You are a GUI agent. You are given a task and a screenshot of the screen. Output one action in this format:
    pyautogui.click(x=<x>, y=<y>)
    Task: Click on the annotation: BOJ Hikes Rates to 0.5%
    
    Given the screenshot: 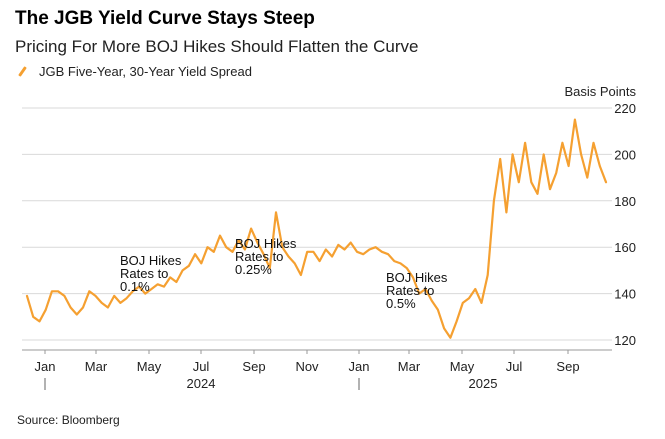 What is the action you would take?
    pyautogui.click(x=417, y=290)
    